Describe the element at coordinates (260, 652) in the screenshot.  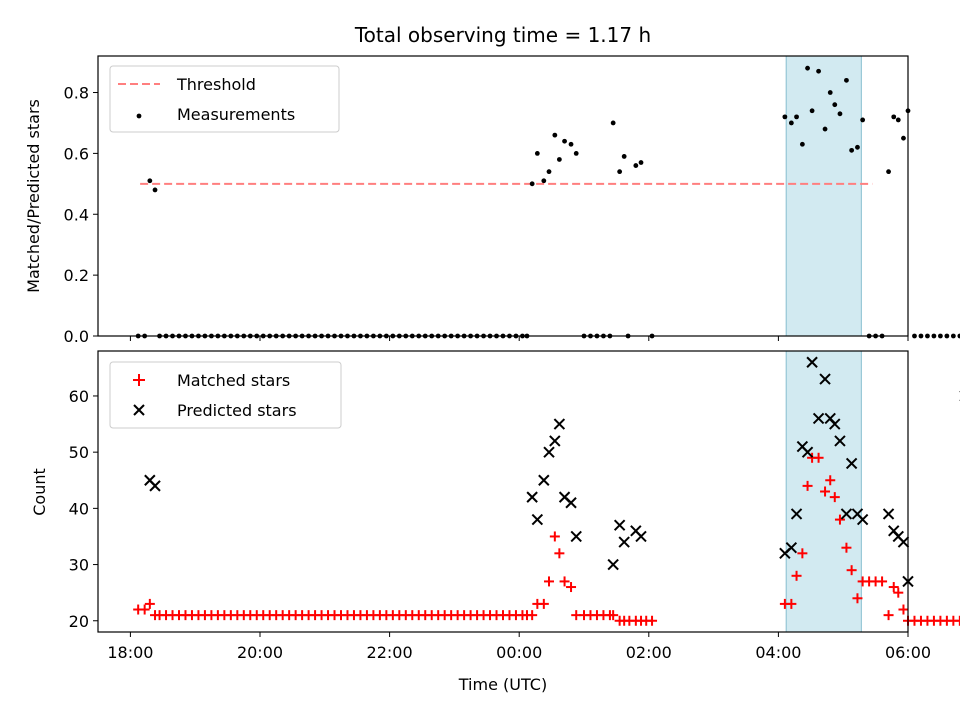
I see `x-tick-label: 20:00` at that location.